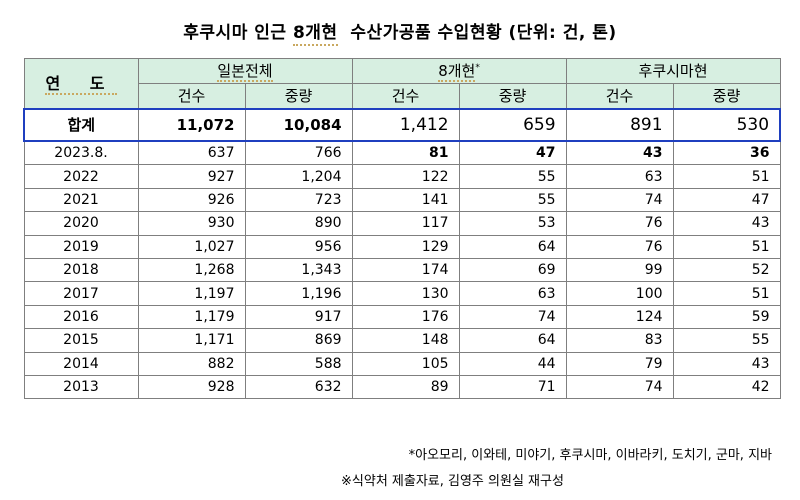 This screenshot has width=800, height=500. Describe the element at coordinates (191, 176) in the screenshot. I see `row-japan-count: 927` at that location.